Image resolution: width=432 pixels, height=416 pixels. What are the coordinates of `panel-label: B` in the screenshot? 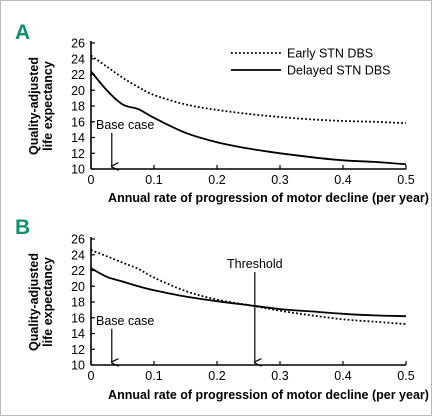 It's located at (22, 227).